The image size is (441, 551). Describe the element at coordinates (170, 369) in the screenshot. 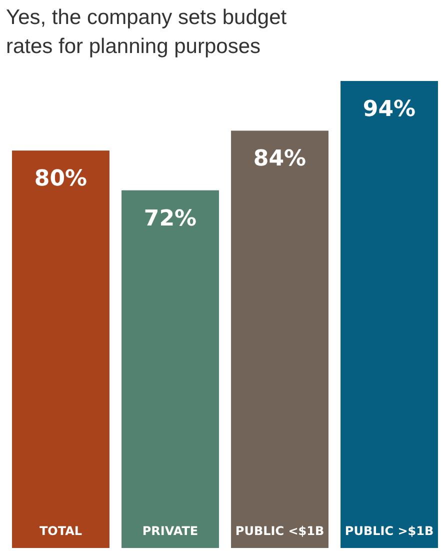

I see `bar` at that location.